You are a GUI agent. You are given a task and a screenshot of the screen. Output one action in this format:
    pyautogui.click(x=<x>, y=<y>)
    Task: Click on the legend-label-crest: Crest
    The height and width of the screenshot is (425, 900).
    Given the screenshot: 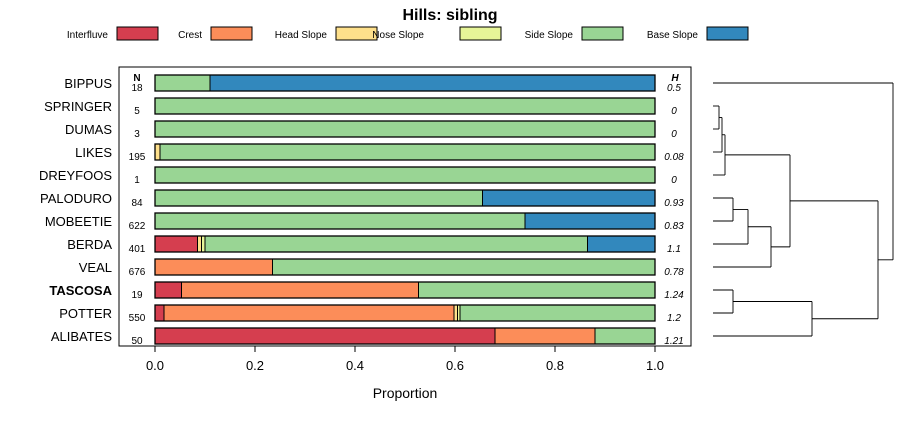 What is the action you would take?
    pyautogui.click(x=190, y=35)
    